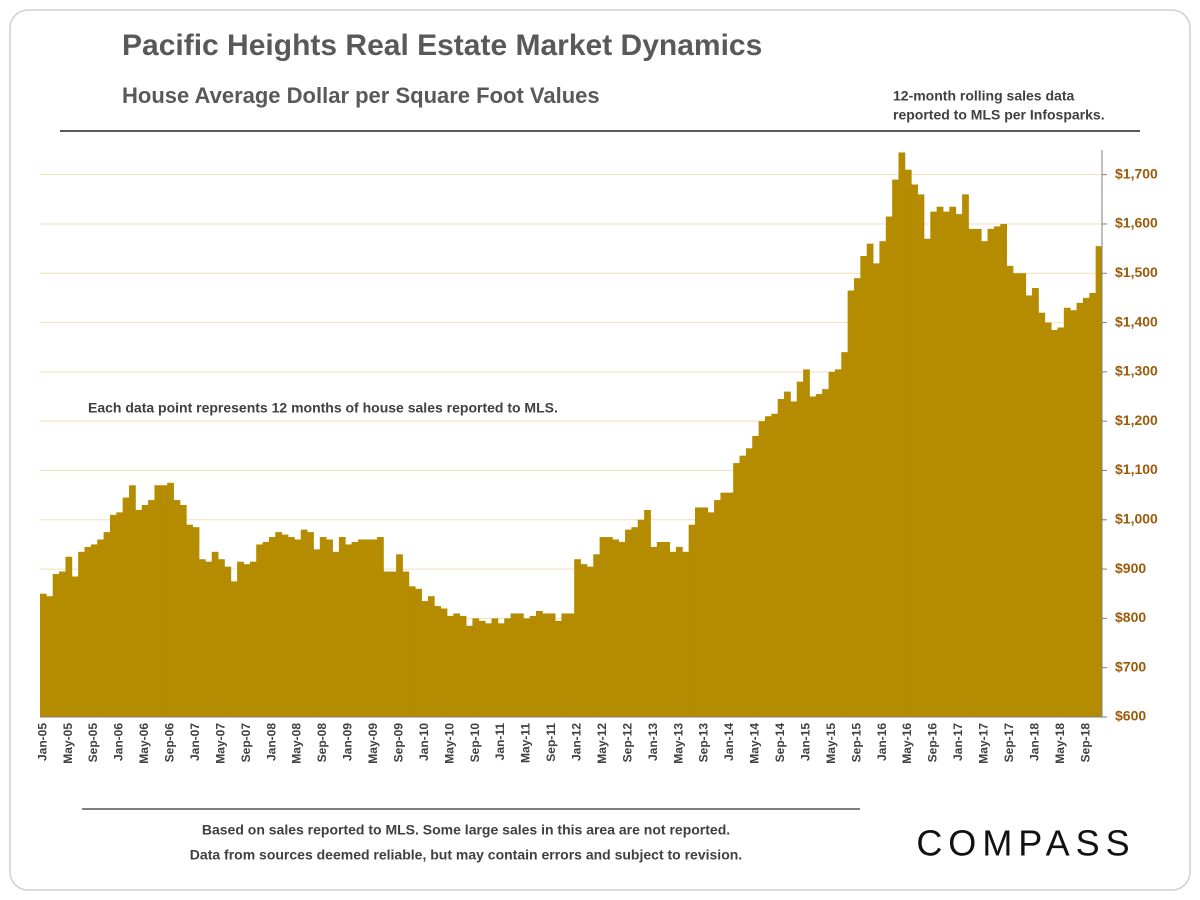 The width and height of the screenshot is (1200, 900). Describe the element at coordinates (984, 743) in the screenshot. I see `x-tick-label: May-17` at that location.